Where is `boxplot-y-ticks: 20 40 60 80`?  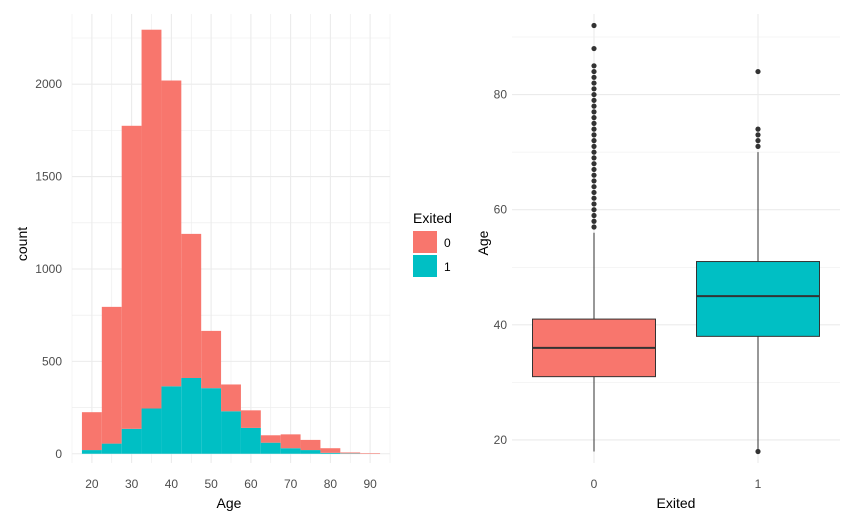 boxplot-y-ticks: 20 40 60 80 is located at coordinates (501, 267).